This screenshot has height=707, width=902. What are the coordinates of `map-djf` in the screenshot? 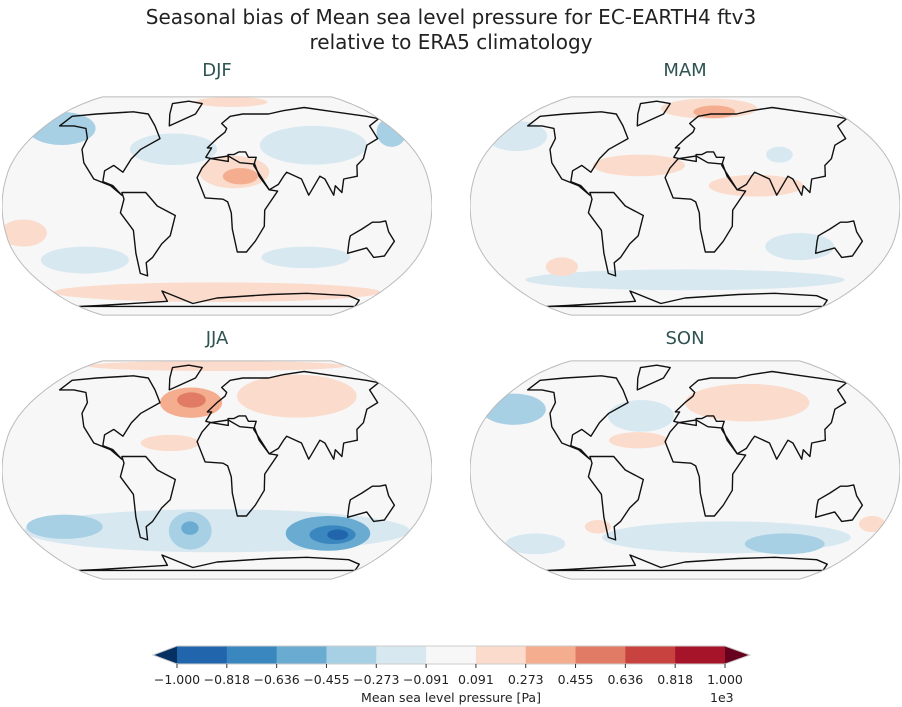 It's located at (217, 206).